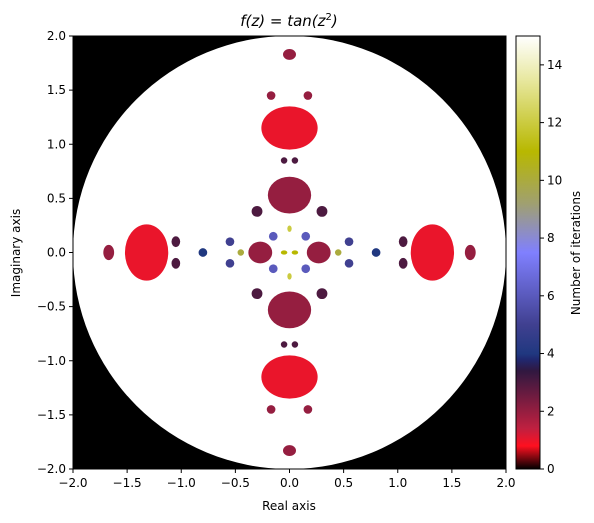 This screenshot has width=594, height=523. What do you see at coordinates (343, 483) in the screenshot?
I see `x-tick-label: 0.5` at bounding box center [343, 483].